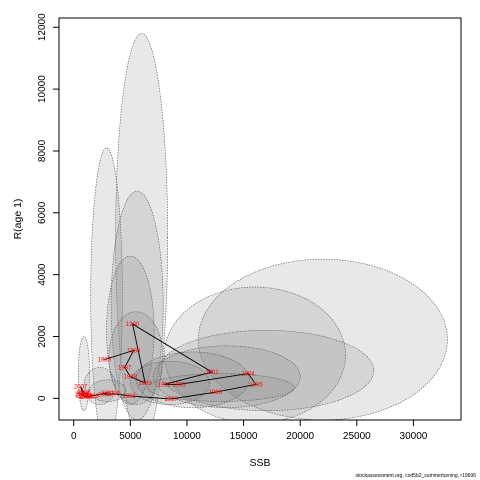  Describe the element at coordinates (248, 375) in the screenshot. I see `year-label-1994: 1994` at that location.